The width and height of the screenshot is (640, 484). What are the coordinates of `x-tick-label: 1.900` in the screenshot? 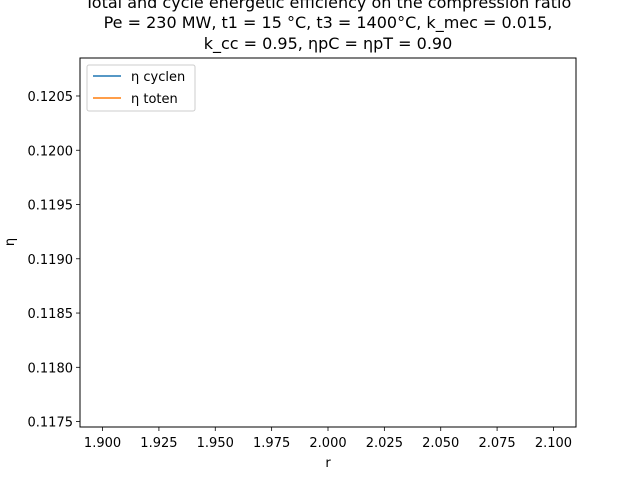 It's located at (102, 443).